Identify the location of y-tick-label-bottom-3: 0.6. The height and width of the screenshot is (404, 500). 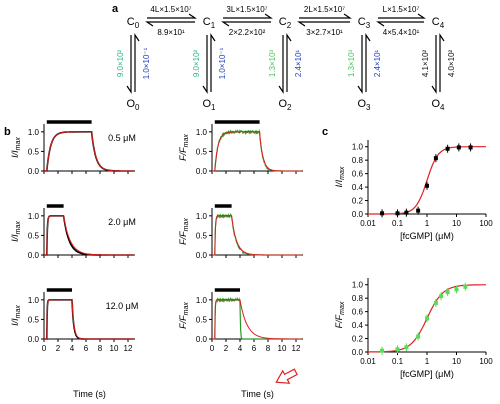
(358, 312).